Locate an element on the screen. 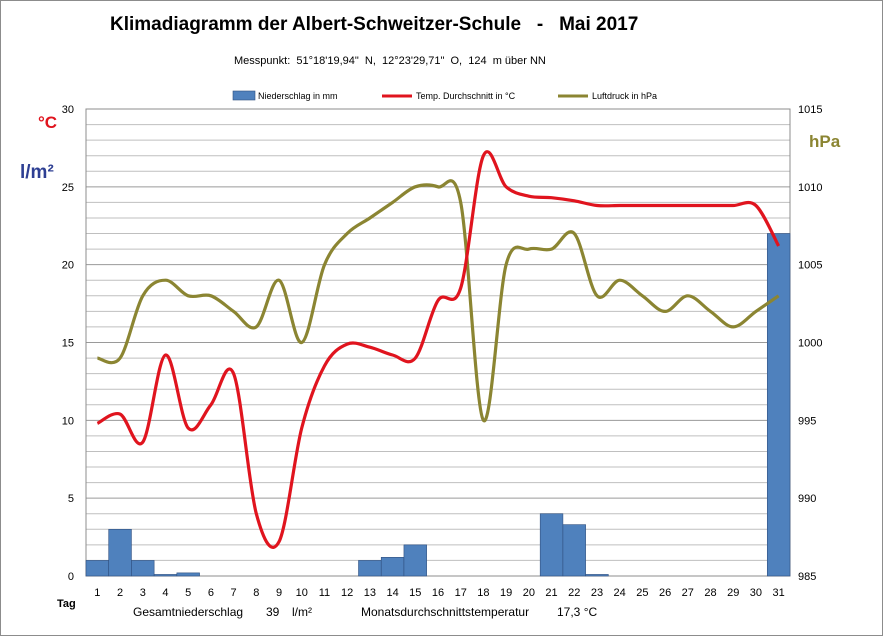 Image resolution: width=883 pixels, height=636 pixels. pressure-unit-label: hPa is located at coordinates (825, 141).